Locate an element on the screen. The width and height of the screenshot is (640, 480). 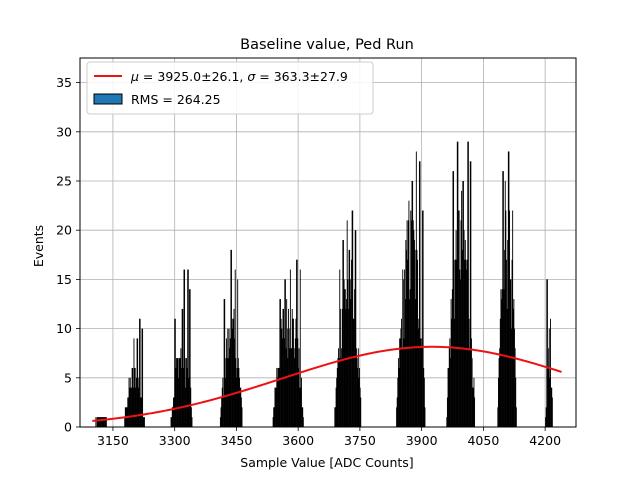
legend-mu-symbol: μ is located at coordinates (134, 76).